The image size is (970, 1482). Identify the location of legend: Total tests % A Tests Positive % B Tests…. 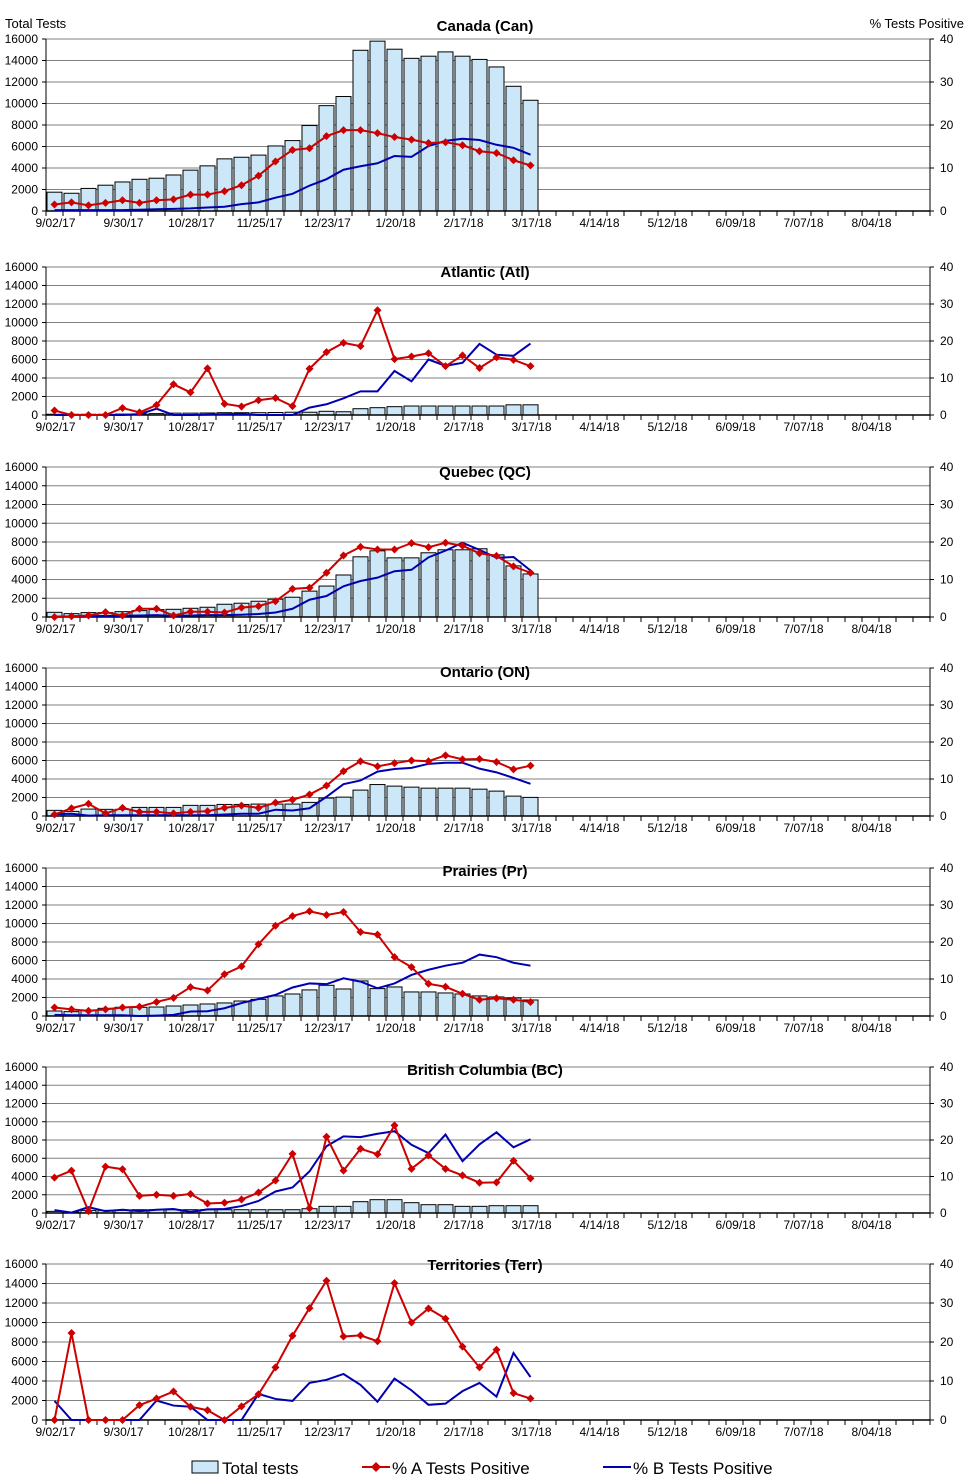
(482, 1468).